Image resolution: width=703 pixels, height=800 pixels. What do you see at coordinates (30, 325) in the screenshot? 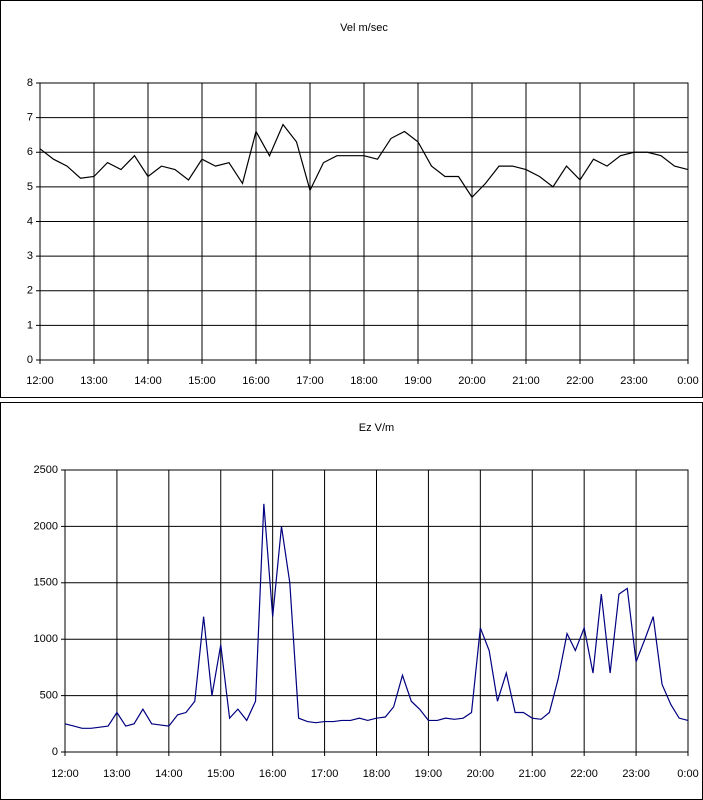
I see `y-tick-label: 1` at bounding box center [30, 325].